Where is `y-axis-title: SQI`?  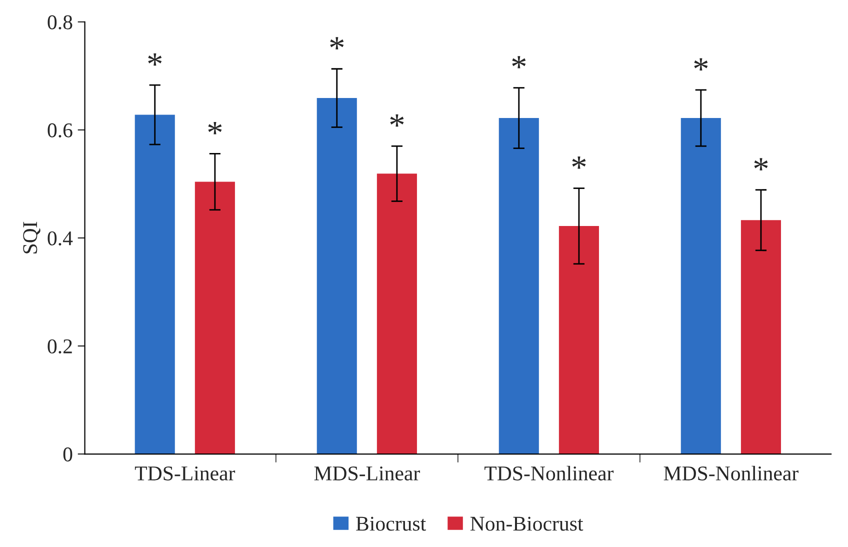 y-axis-title: SQI is located at coordinates (31, 238).